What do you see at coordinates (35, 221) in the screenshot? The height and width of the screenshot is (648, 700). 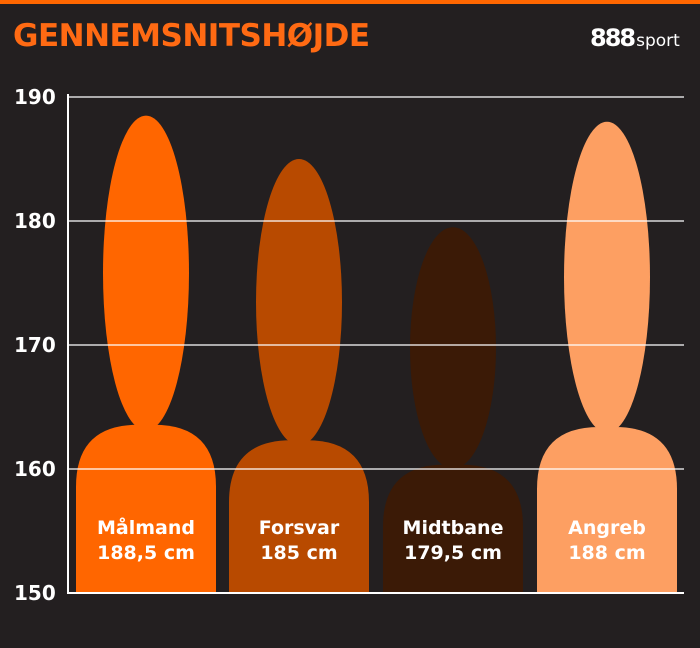 I see `y-tick-label: 180` at bounding box center [35, 221].